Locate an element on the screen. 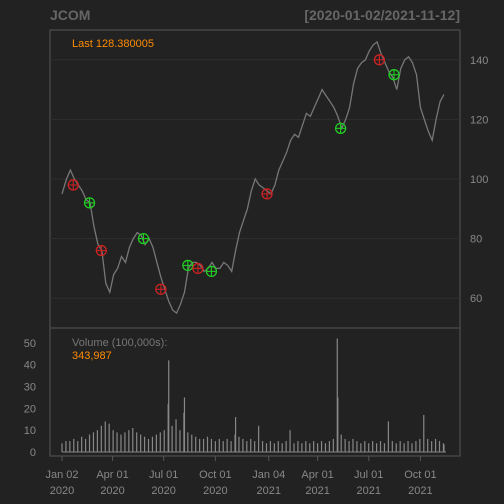 The width and height of the screenshot is (504, 504). volume-tick-label: 20 is located at coordinates (30, 409).